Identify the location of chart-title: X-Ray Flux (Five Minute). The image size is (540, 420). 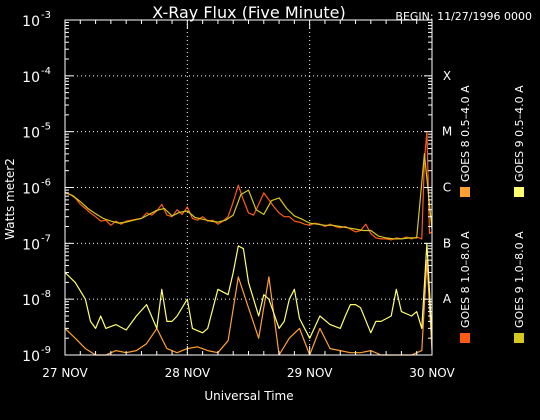
(248, 12).